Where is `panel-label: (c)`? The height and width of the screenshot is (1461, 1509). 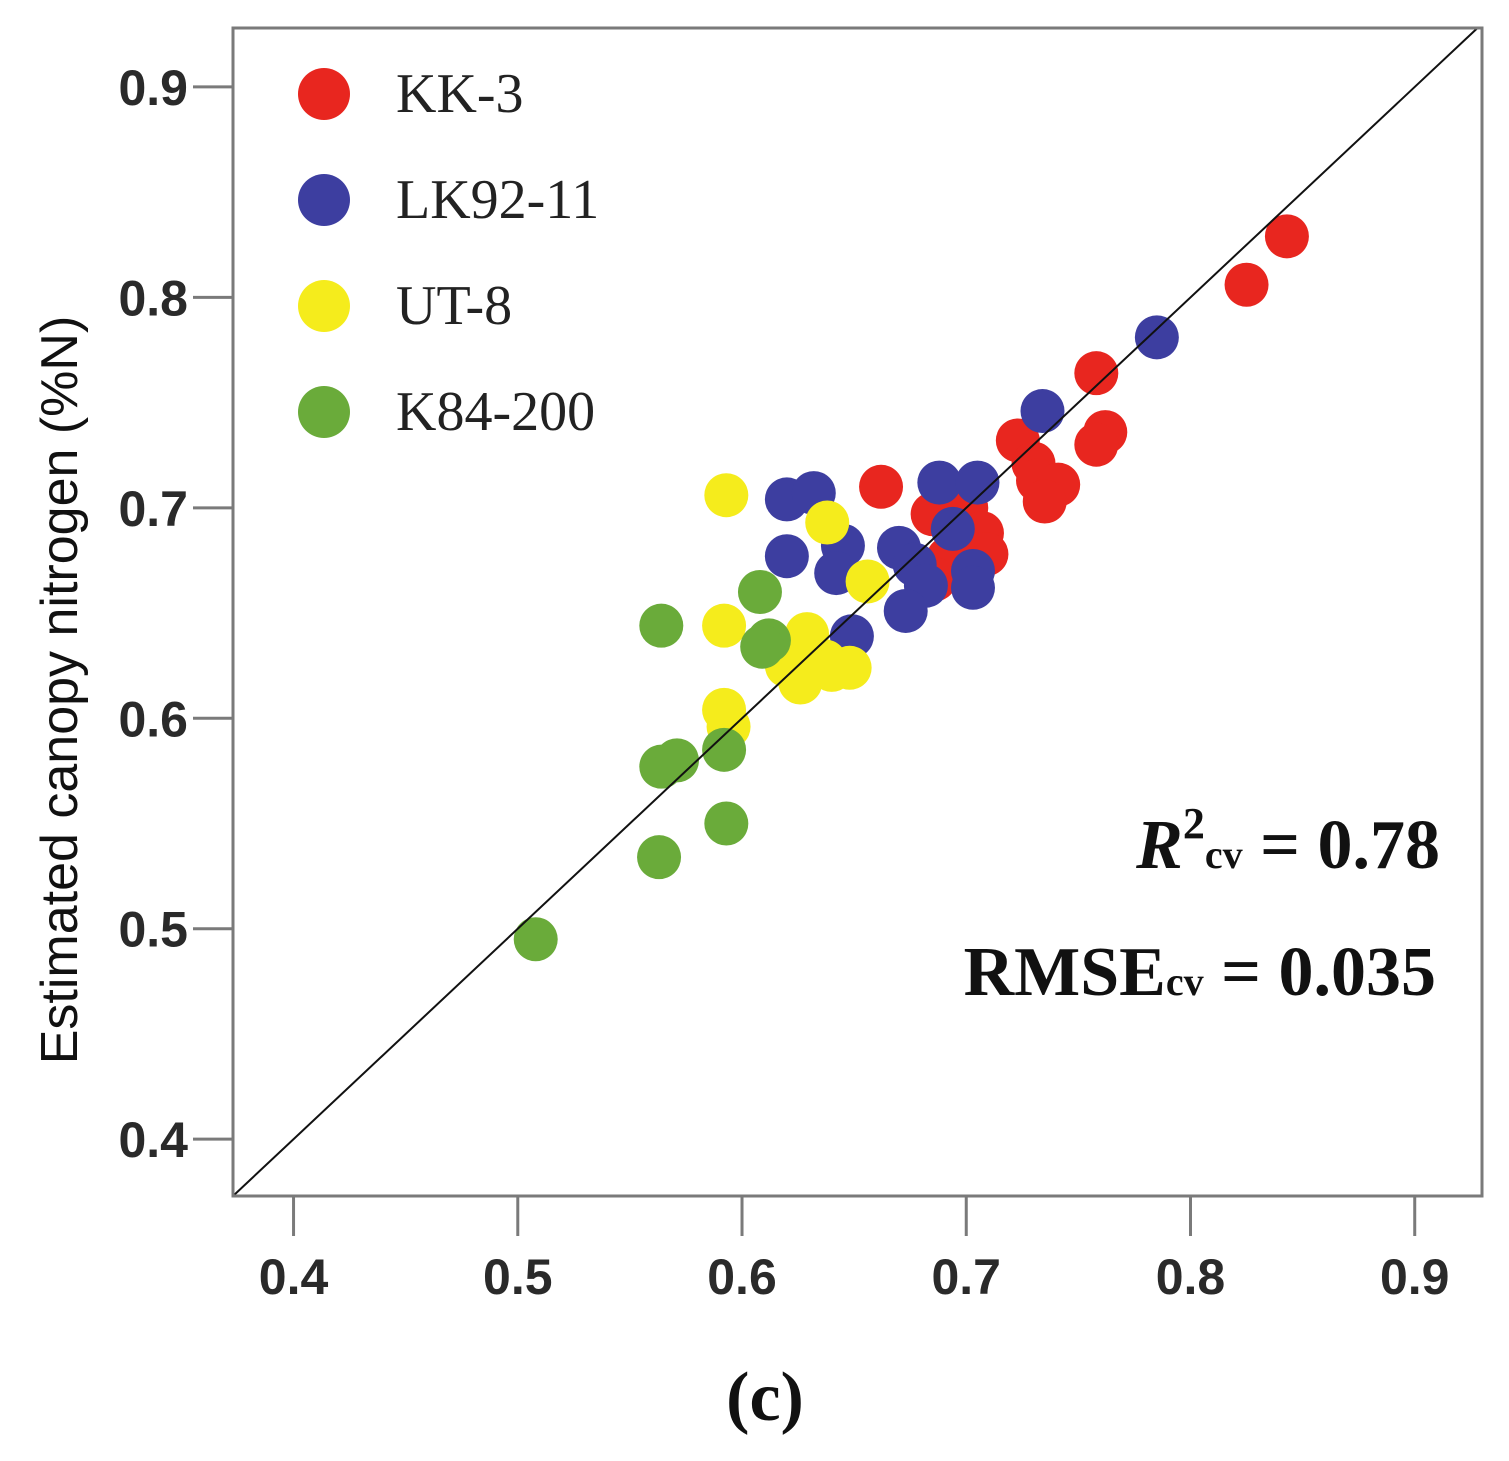
panel-label: (c) is located at coordinates (765, 1397).